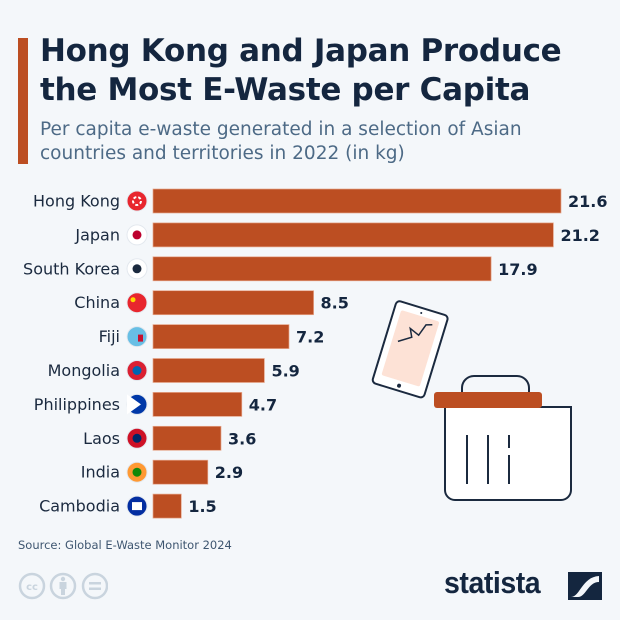 This screenshot has height=620, width=620. I want to click on bar-row: Philippines 4.7, so click(155, 404).